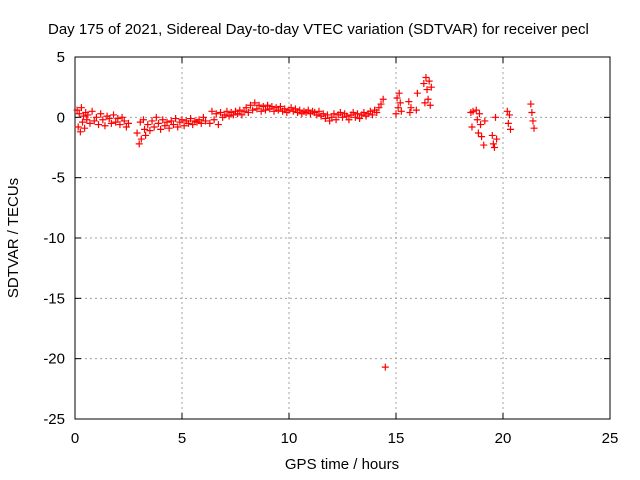  Describe the element at coordinates (58, 178) in the screenshot. I see `y-tick-label: -5` at that location.